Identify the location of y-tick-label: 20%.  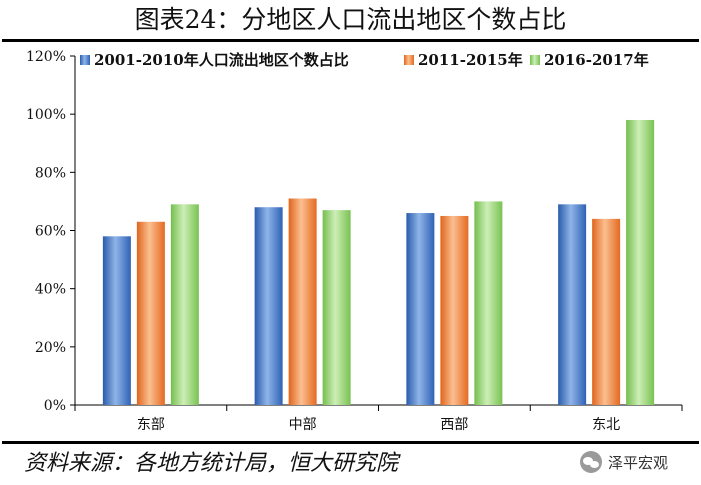
(50, 348).